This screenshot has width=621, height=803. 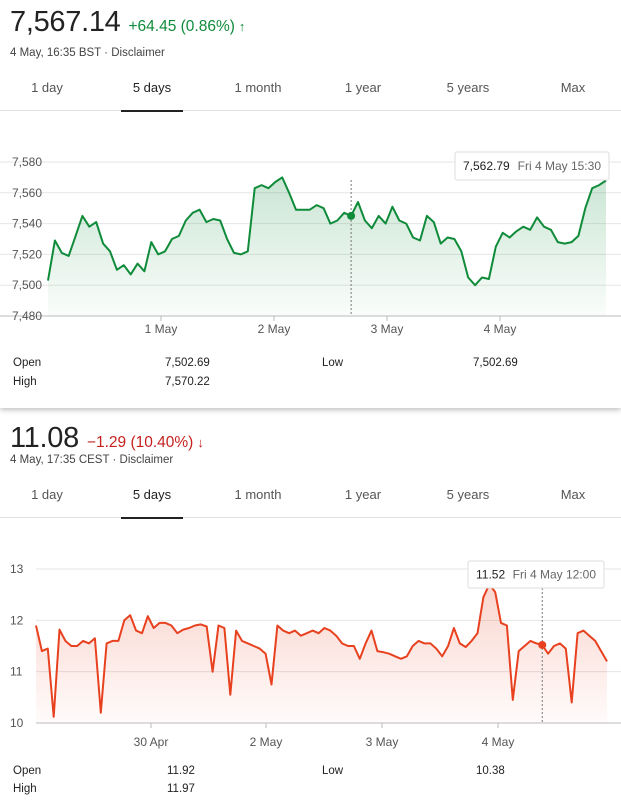 What do you see at coordinates (17, 569) in the screenshot?
I see `y-tick-label: 13` at bounding box center [17, 569].